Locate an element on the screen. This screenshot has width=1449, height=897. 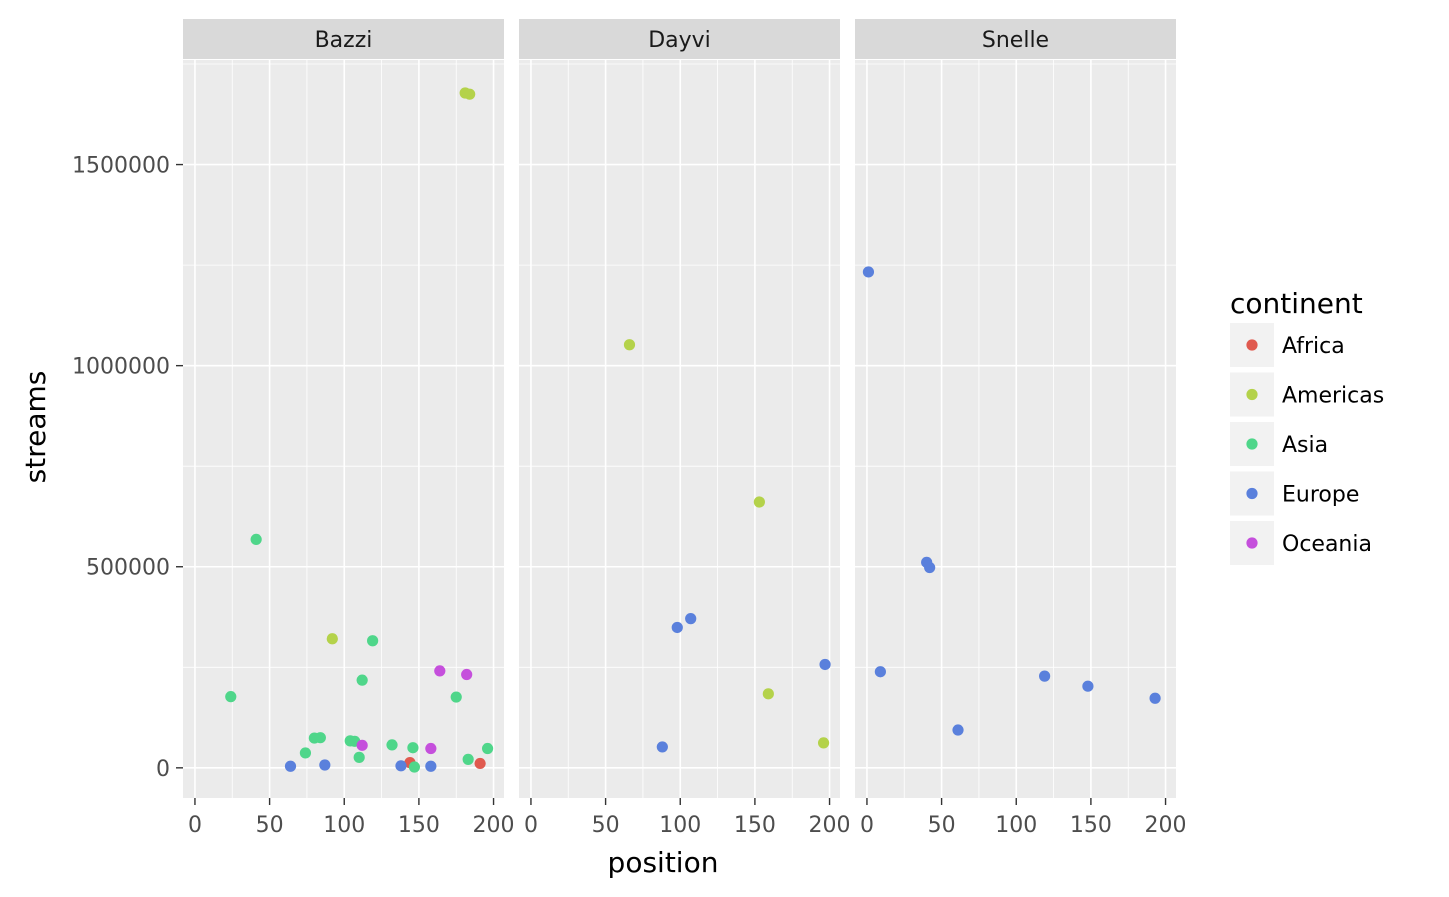
legend-item-americas: Americas is located at coordinates (1307, 394).